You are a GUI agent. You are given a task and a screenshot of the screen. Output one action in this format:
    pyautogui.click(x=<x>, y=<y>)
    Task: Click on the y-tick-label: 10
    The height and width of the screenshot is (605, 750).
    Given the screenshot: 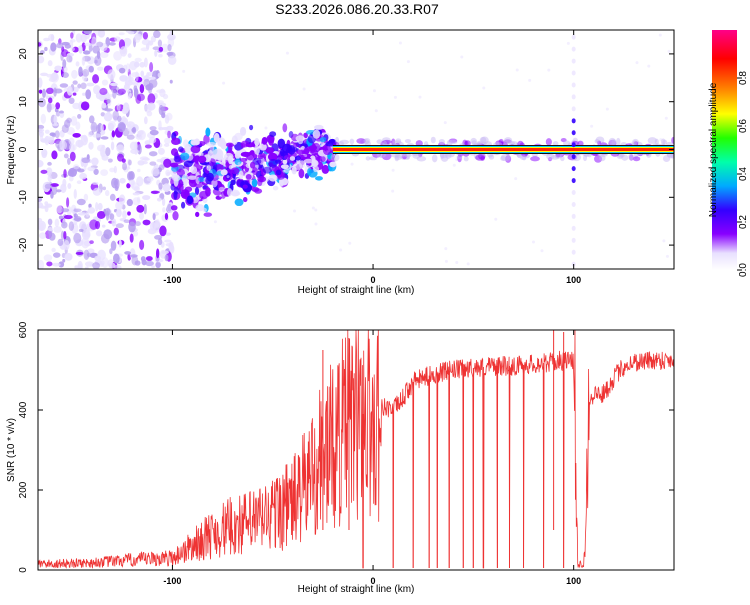 What is the action you would take?
    pyautogui.click(x=23, y=102)
    